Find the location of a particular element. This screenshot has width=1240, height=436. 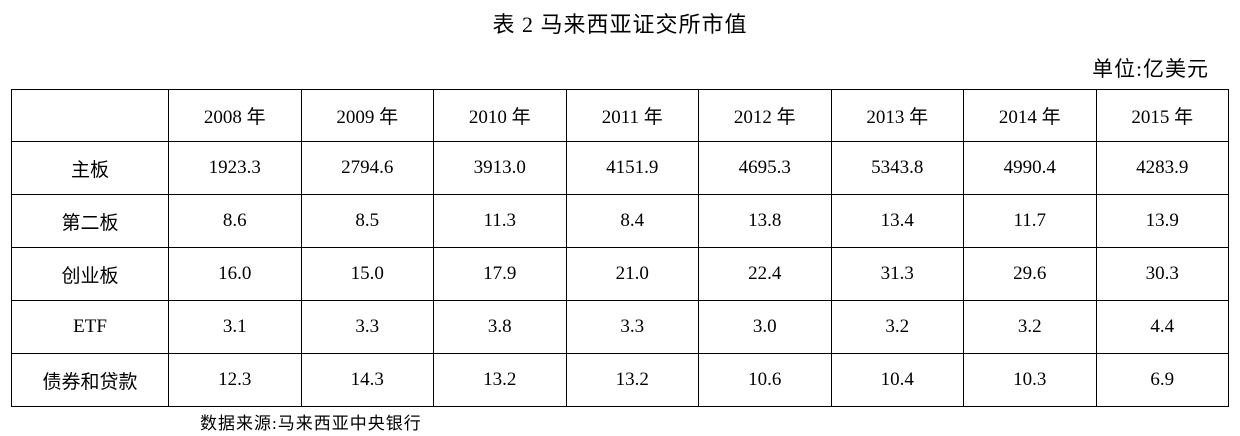

table-title: 表 2 马来西亚证交所市值 is located at coordinates (620, 24).